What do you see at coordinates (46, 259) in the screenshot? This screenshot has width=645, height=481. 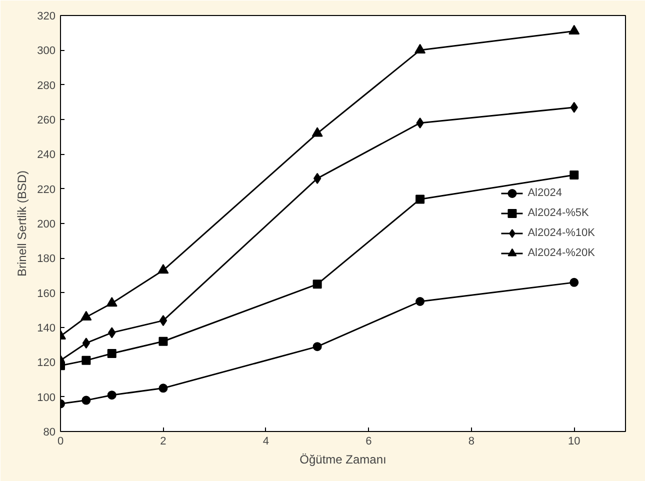 I see `y-tick-label: 180` at bounding box center [46, 259].